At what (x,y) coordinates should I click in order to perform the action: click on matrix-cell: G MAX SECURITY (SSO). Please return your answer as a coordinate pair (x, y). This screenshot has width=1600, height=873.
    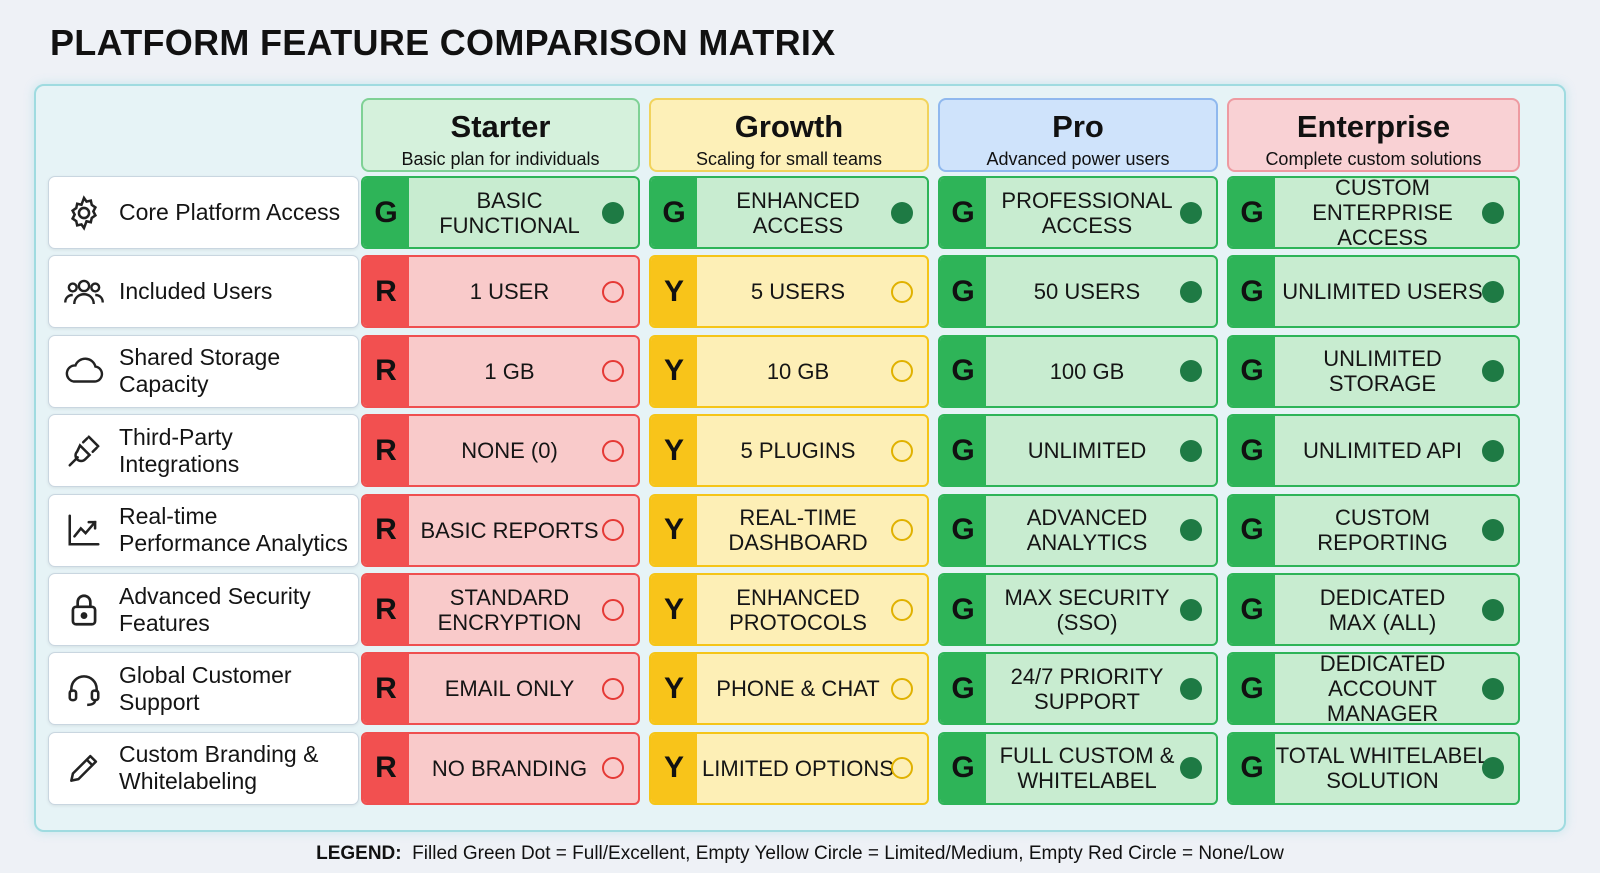
    Looking at the image, I should click on (1078, 609).